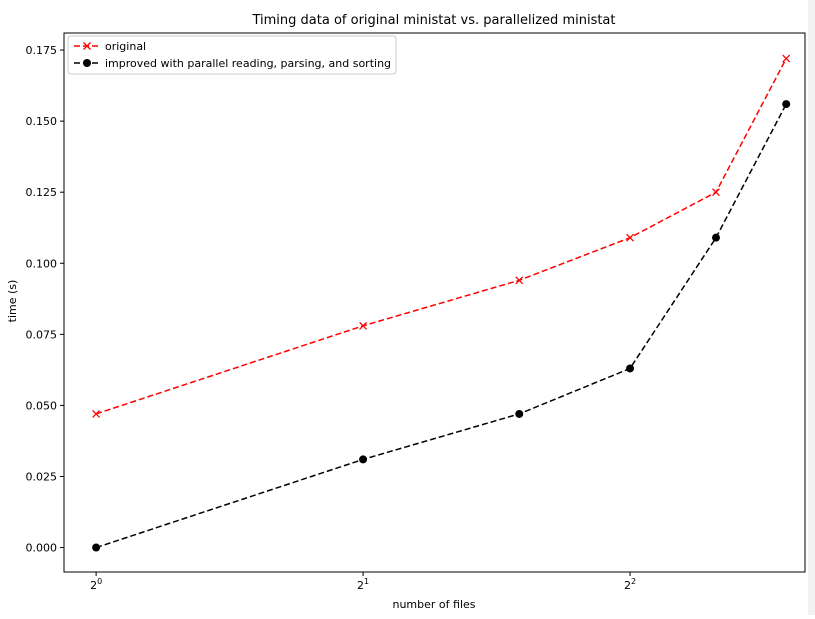 This screenshot has height=619, width=815. What do you see at coordinates (42, 476) in the screenshot?
I see `y-tick-label: 0.025` at bounding box center [42, 476].